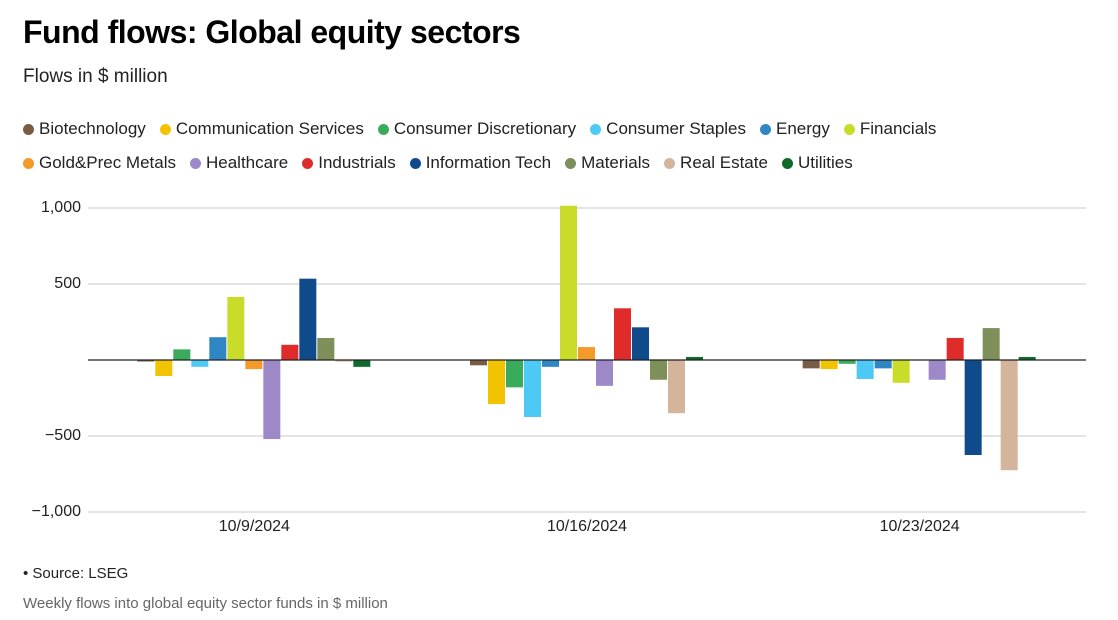 Image resolution: width=1118 pixels, height=620 pixels. Describe the element at coordinates (76, 573) in the screenshot. I see `source: • Source: LSEG` at that location.